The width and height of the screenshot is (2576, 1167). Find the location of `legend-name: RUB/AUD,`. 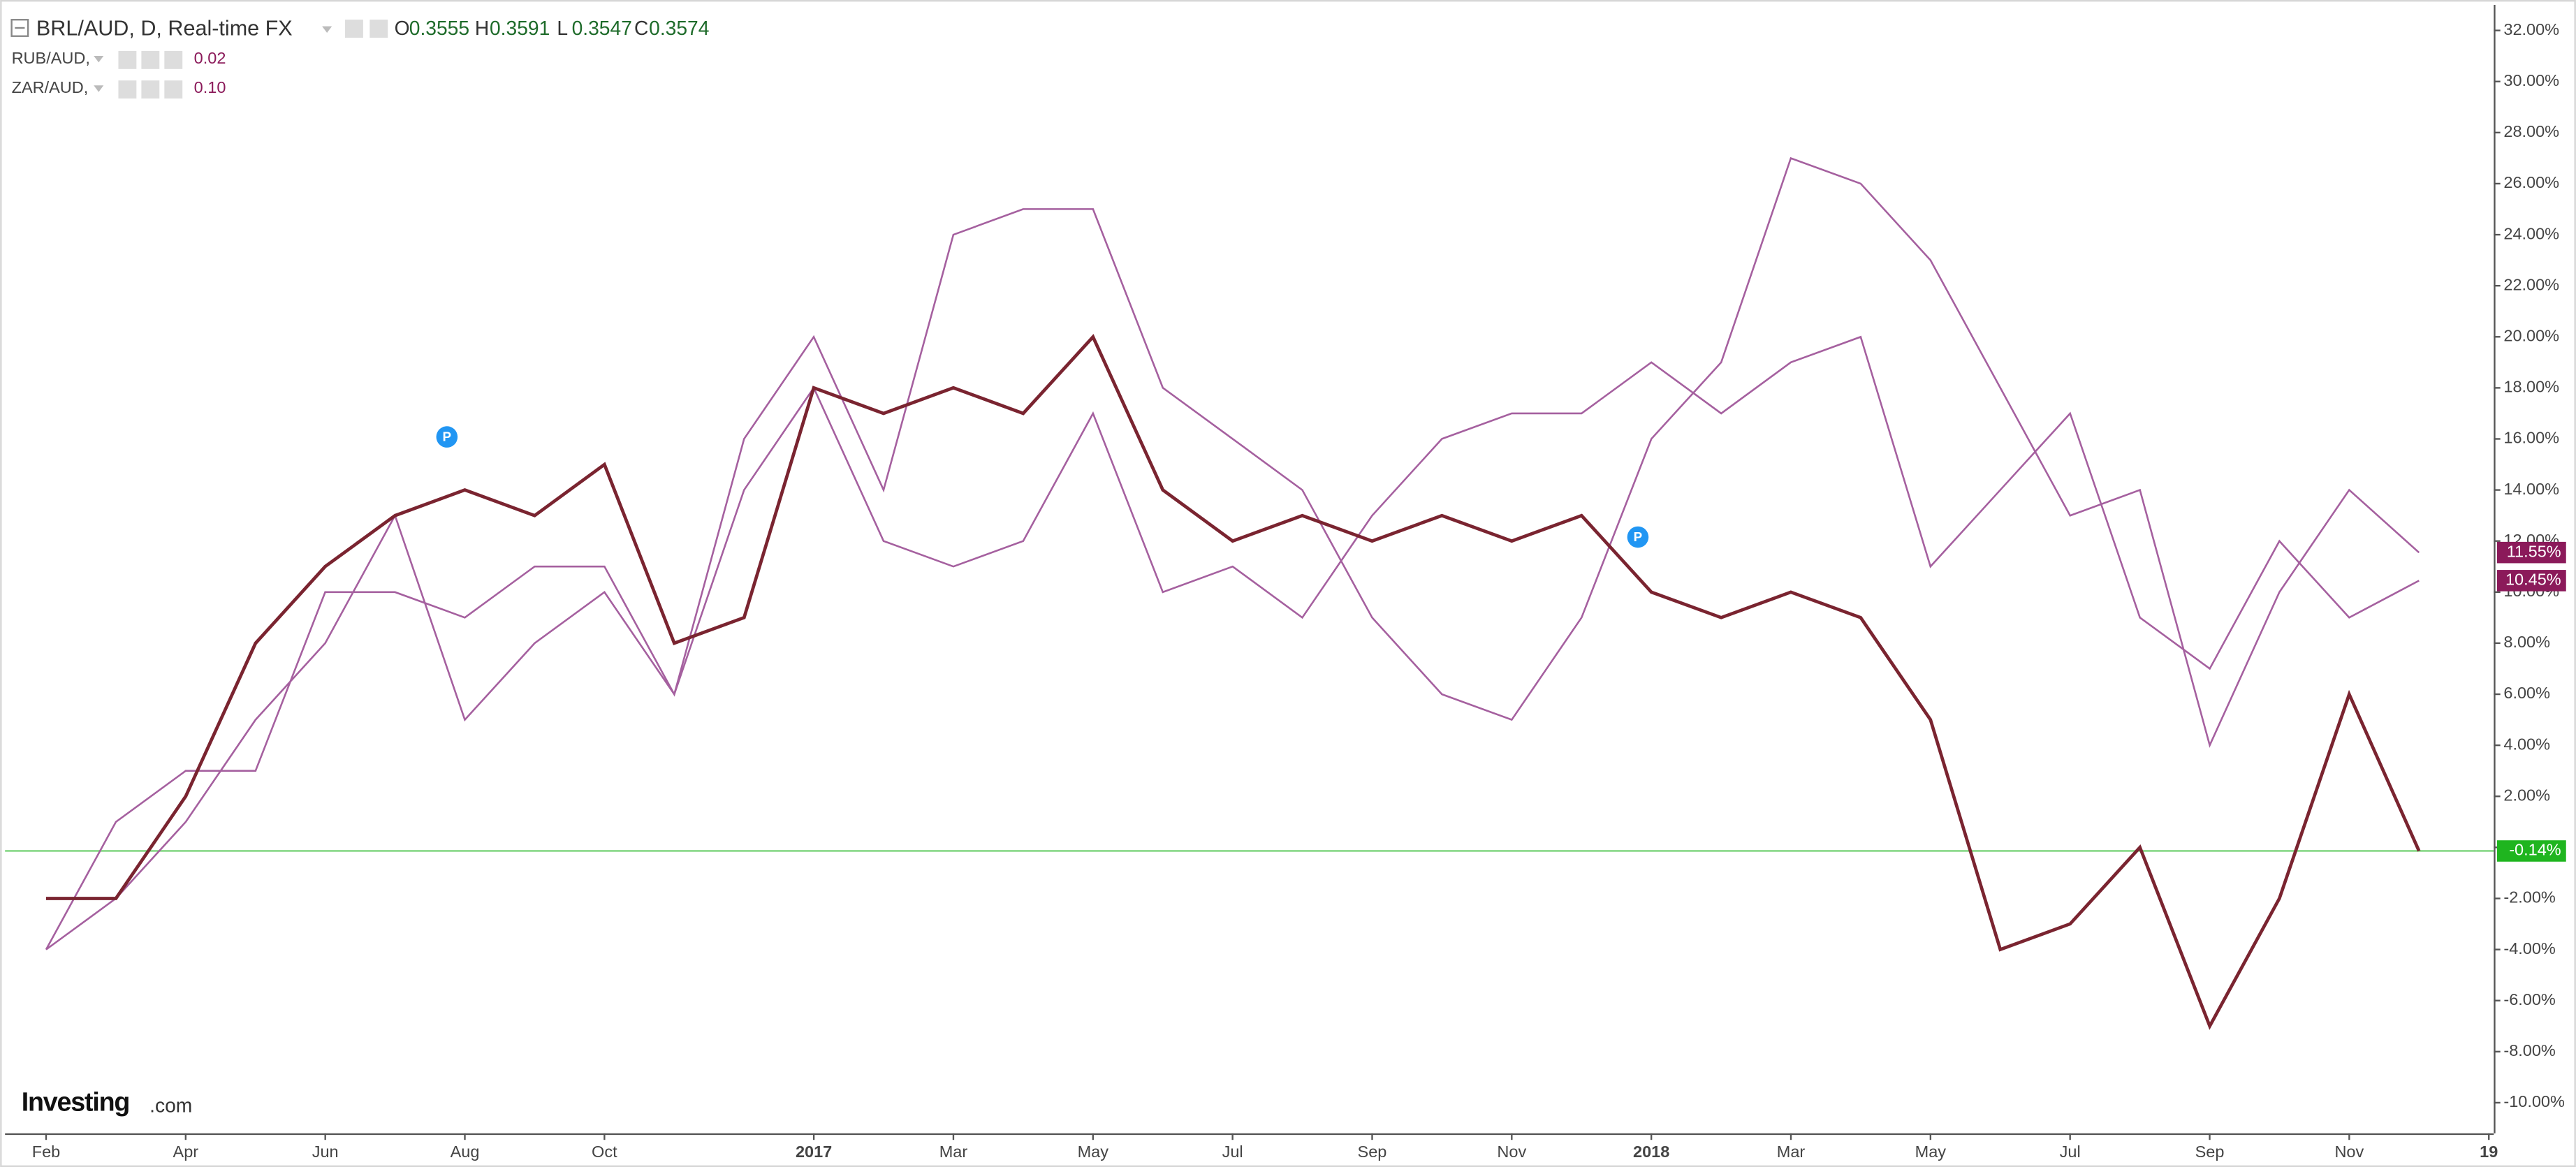

legend-name: RUB/AUD, is located at coordinates (51, 58).